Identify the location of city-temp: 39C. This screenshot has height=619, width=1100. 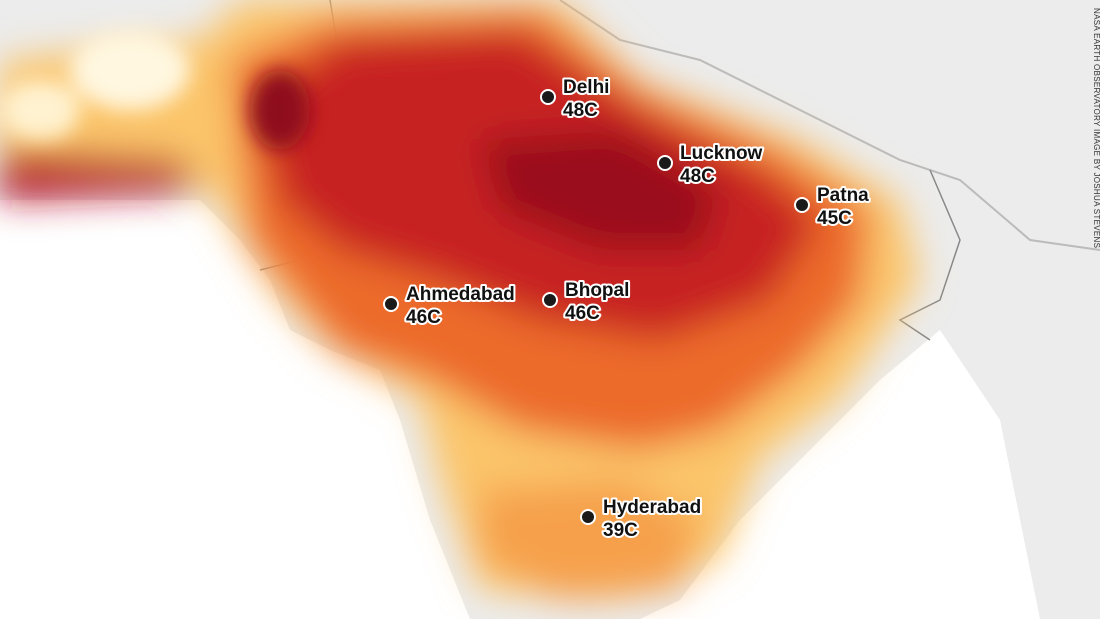
(620, 530).